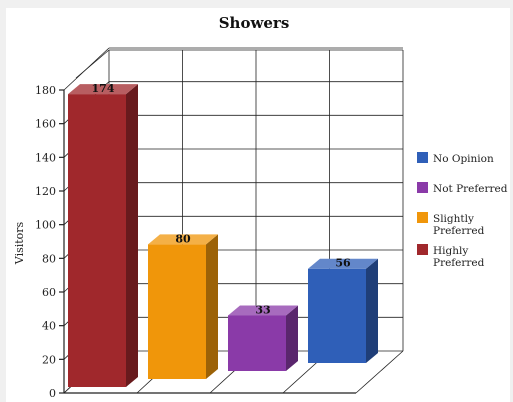  What do you see at coordinates (453, 219) in the screenshot?
I see `legend-label: Slightly` at bounding box center [453, 219].